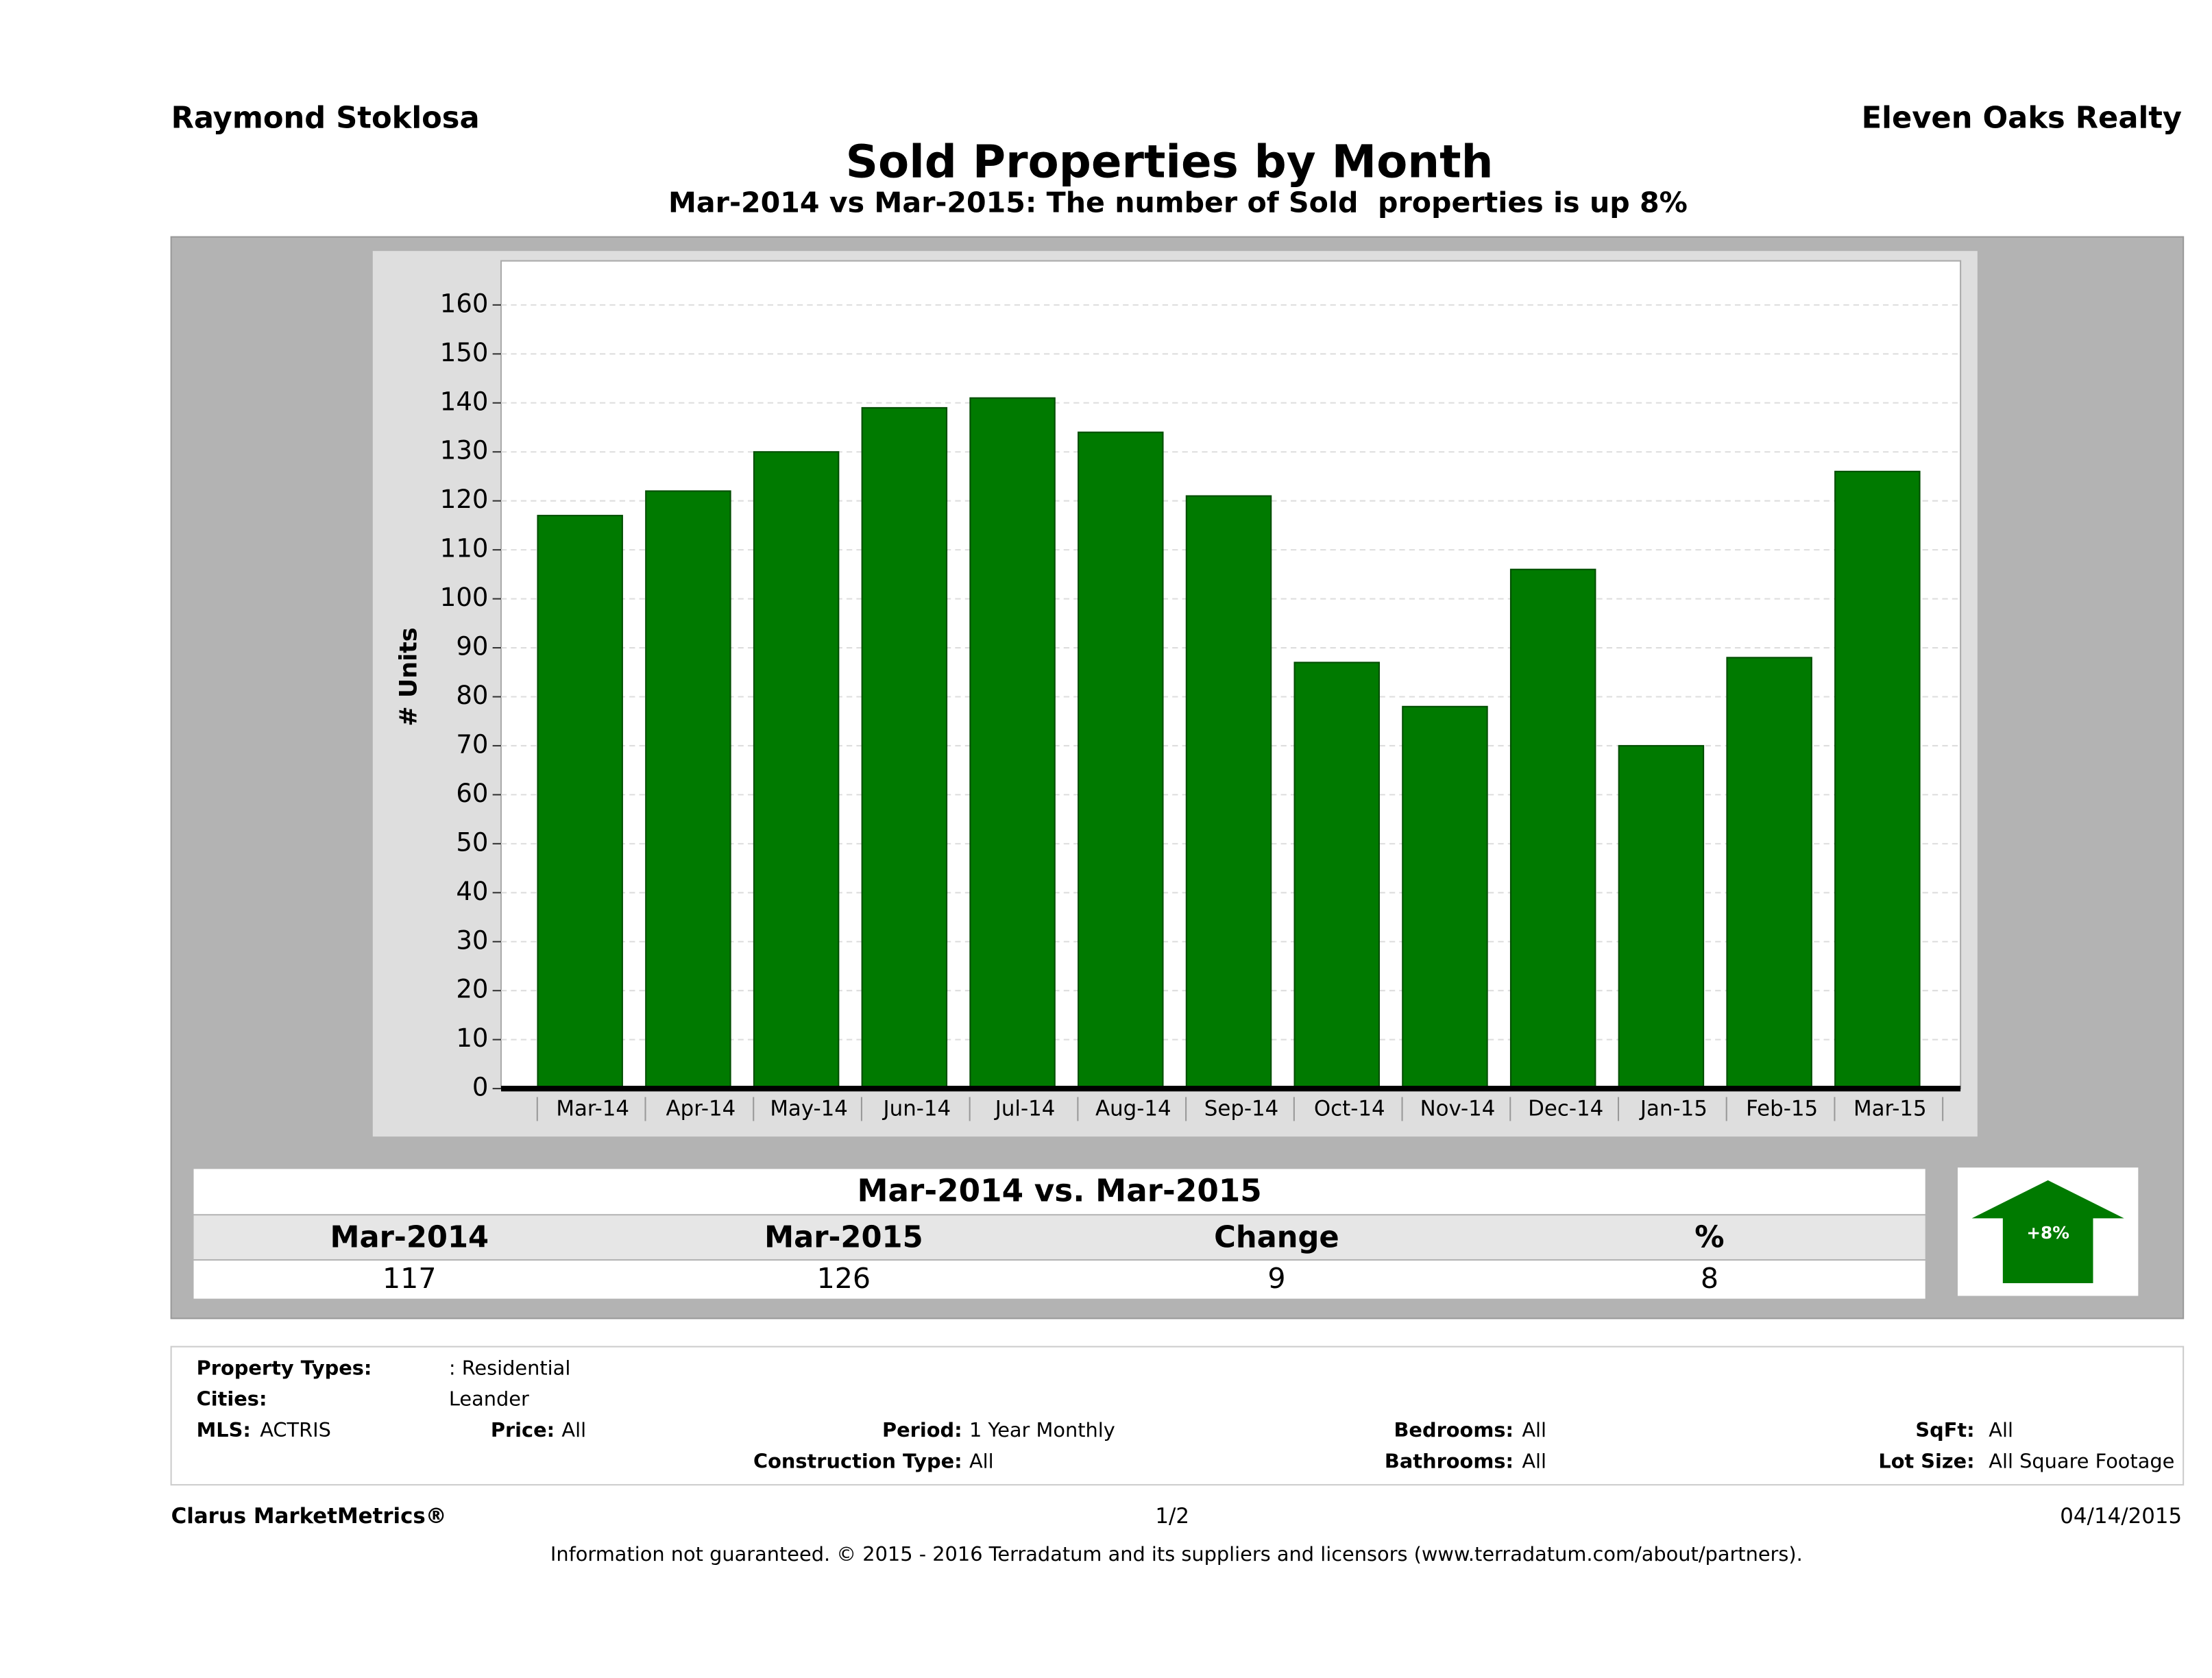 Image resolution: width=2212 pixels, height=1678 pixels. I want to click on up-arrow, so click(2048, 1231).